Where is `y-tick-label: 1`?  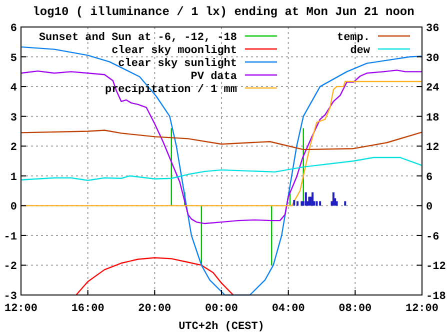
y-tick-label: 1 is located at coordinates (14, 178).